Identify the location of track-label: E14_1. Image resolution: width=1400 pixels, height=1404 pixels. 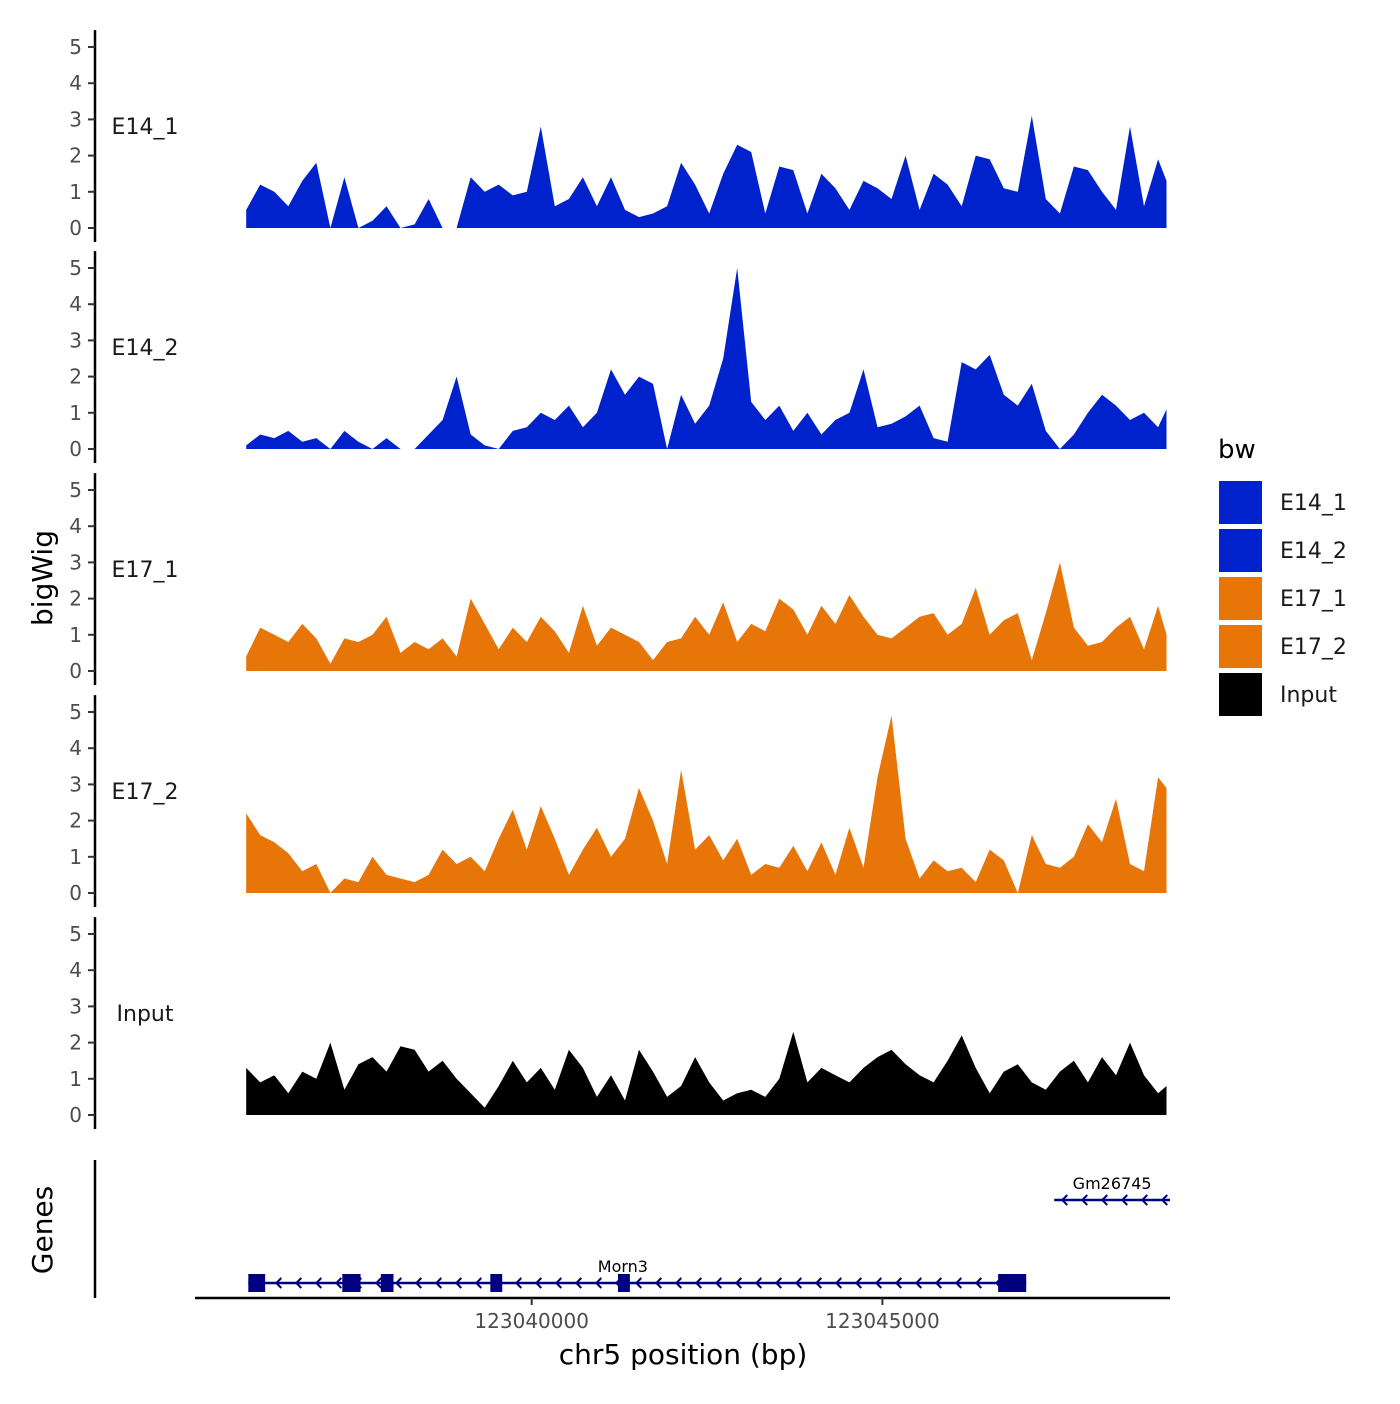
(145, 127).